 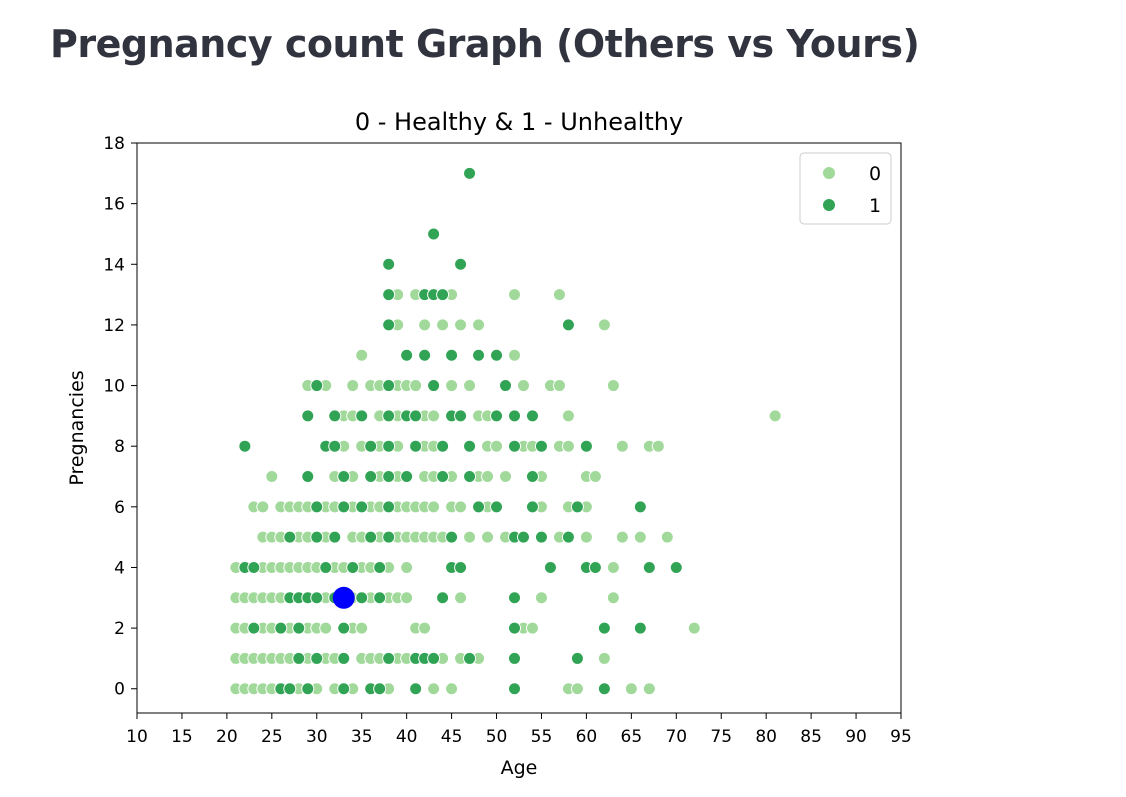 I want to click on legend-label-0: 0, so click(x=875, y=174).